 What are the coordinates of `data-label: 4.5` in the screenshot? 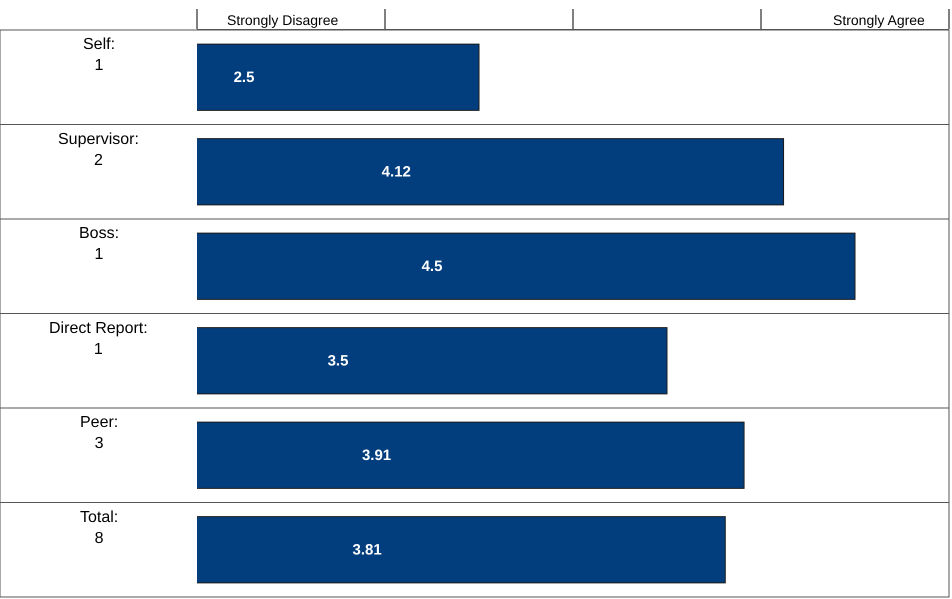 It's located at (432, 266).